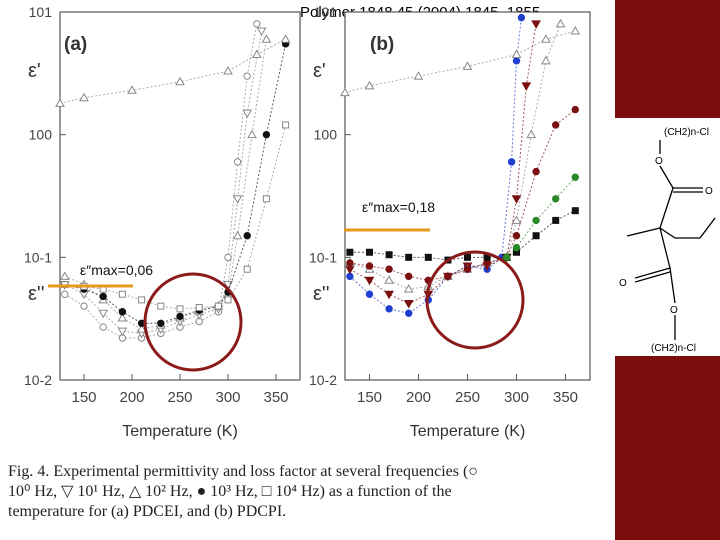  What do you see at coordinates (435, 165) in the screenshot?
I see `series-line` at bounding box center [435, 165].